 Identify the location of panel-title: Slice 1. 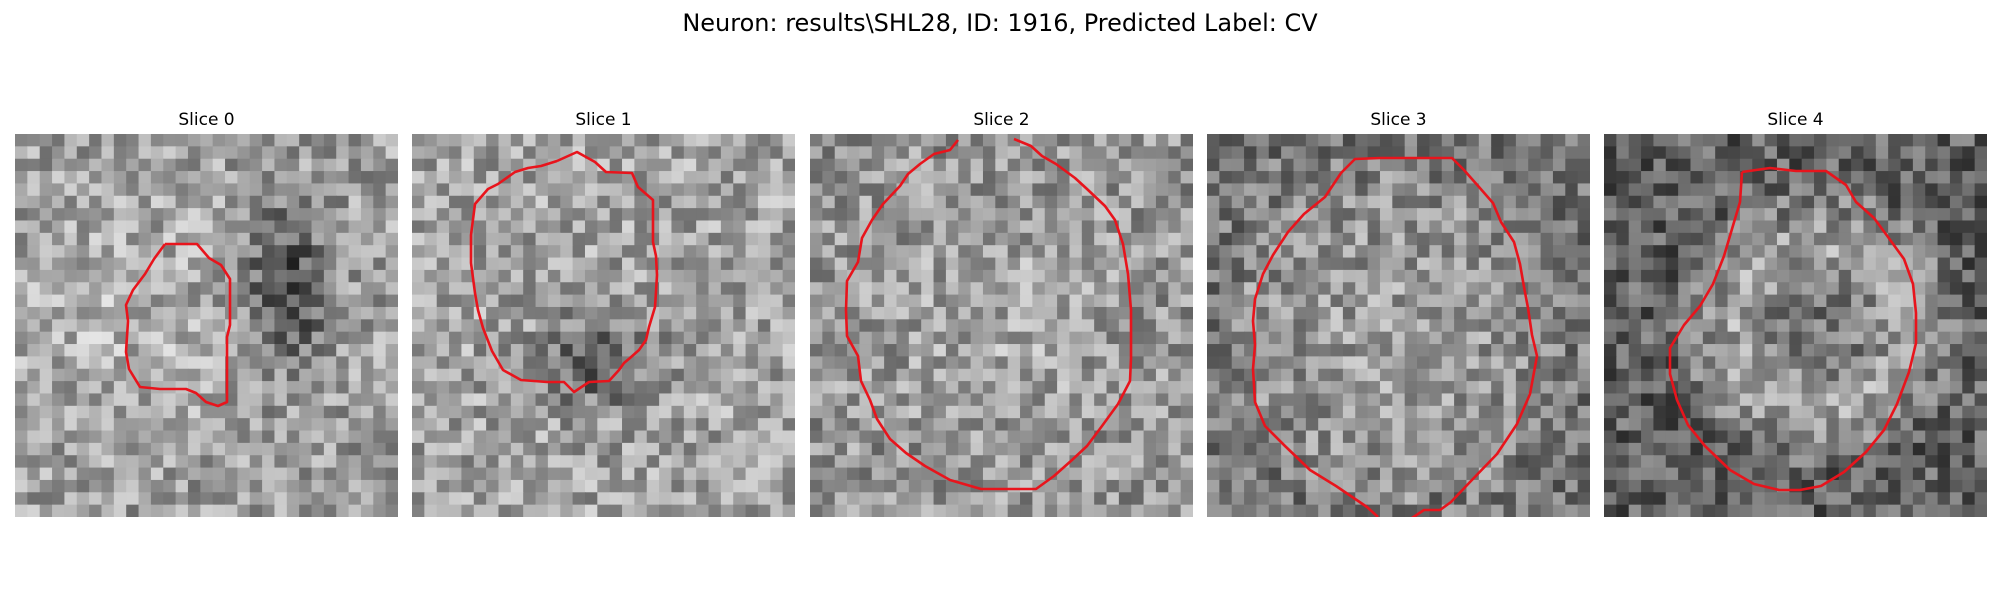
(603, 120).